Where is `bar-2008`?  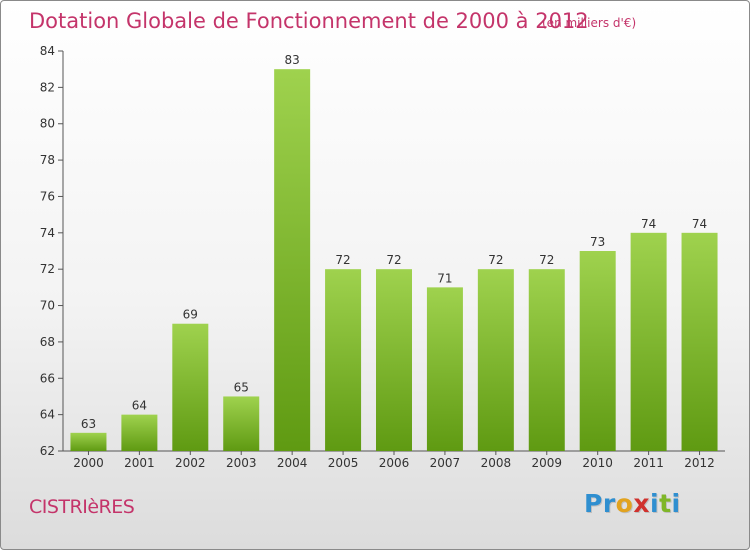 bar-2008 is located at coordinates (495, 360).